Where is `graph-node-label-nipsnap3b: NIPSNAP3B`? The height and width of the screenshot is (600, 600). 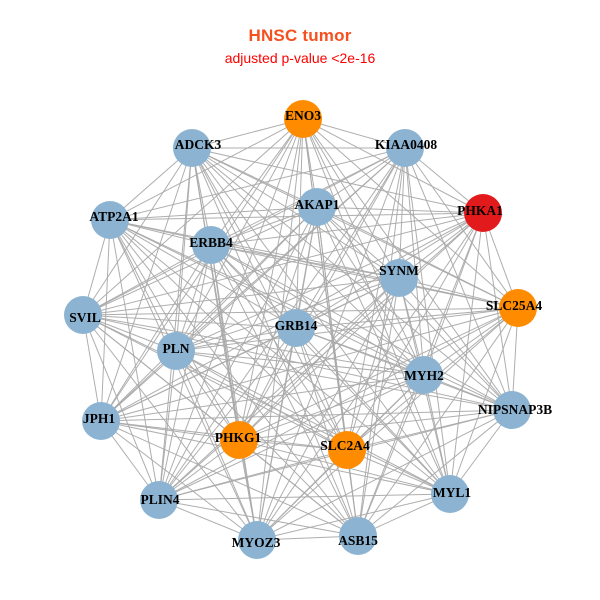
graph-node-label-nipsnap3b: NIPSNAP3B is located at coordinates (515, 409).